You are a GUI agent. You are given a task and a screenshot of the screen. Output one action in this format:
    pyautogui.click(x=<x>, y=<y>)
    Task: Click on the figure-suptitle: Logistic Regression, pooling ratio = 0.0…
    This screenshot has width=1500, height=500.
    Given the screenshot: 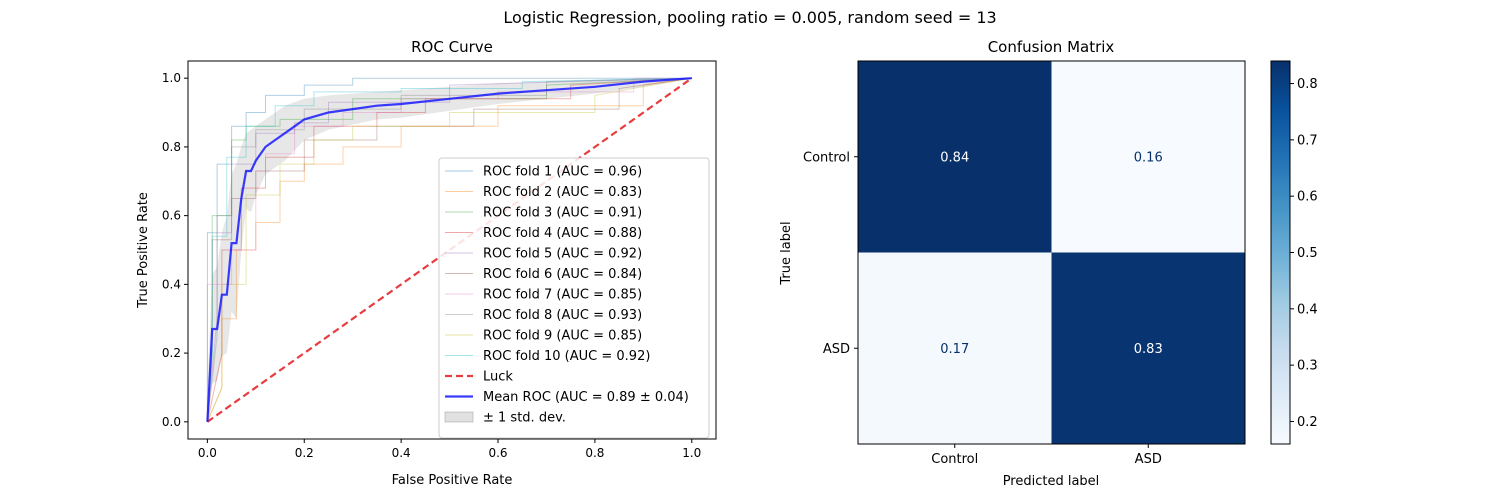 What is the action you would take?
    pyautogui.click(x=749, y=17)
    